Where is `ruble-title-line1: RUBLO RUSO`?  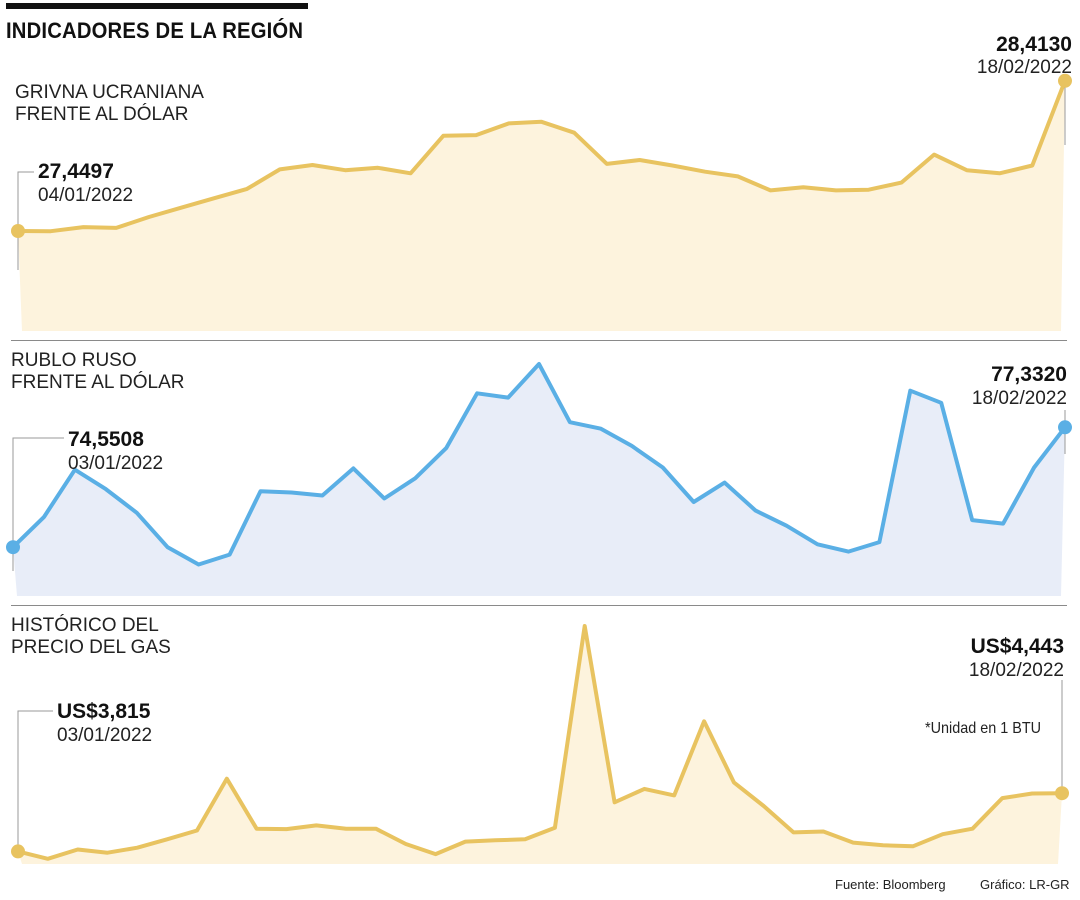 ruble-title-line1: RUBLO RUSO is located at coordinates (74, 360).